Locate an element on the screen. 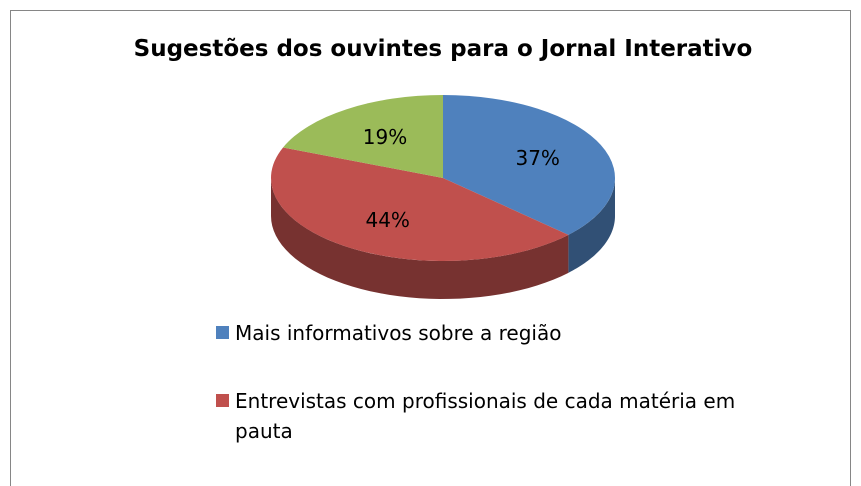  data-label: 44% is located at coordinates (387, 220).